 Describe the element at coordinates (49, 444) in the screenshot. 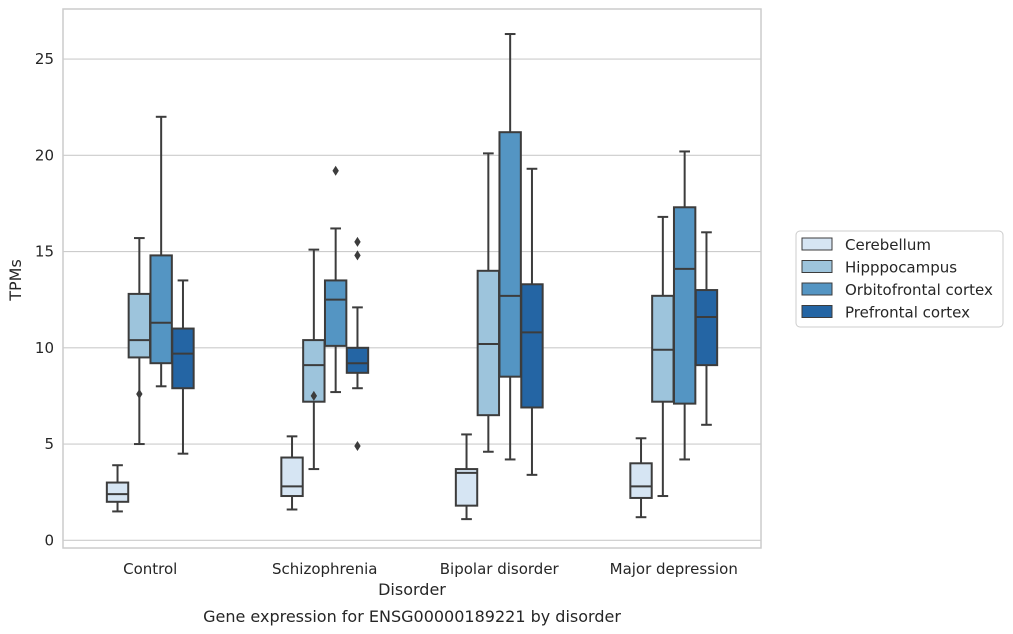

I see `y-tick-label: 5` at that location.